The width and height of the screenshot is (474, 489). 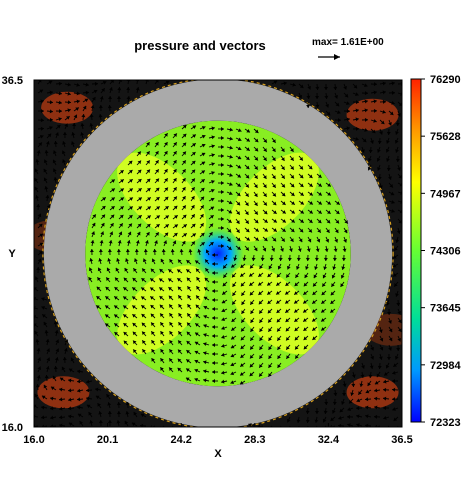 What do you see at coordinates (162, 197) in the screenshot?
I see `pressure-lobe` at bounding box center [162, 197].